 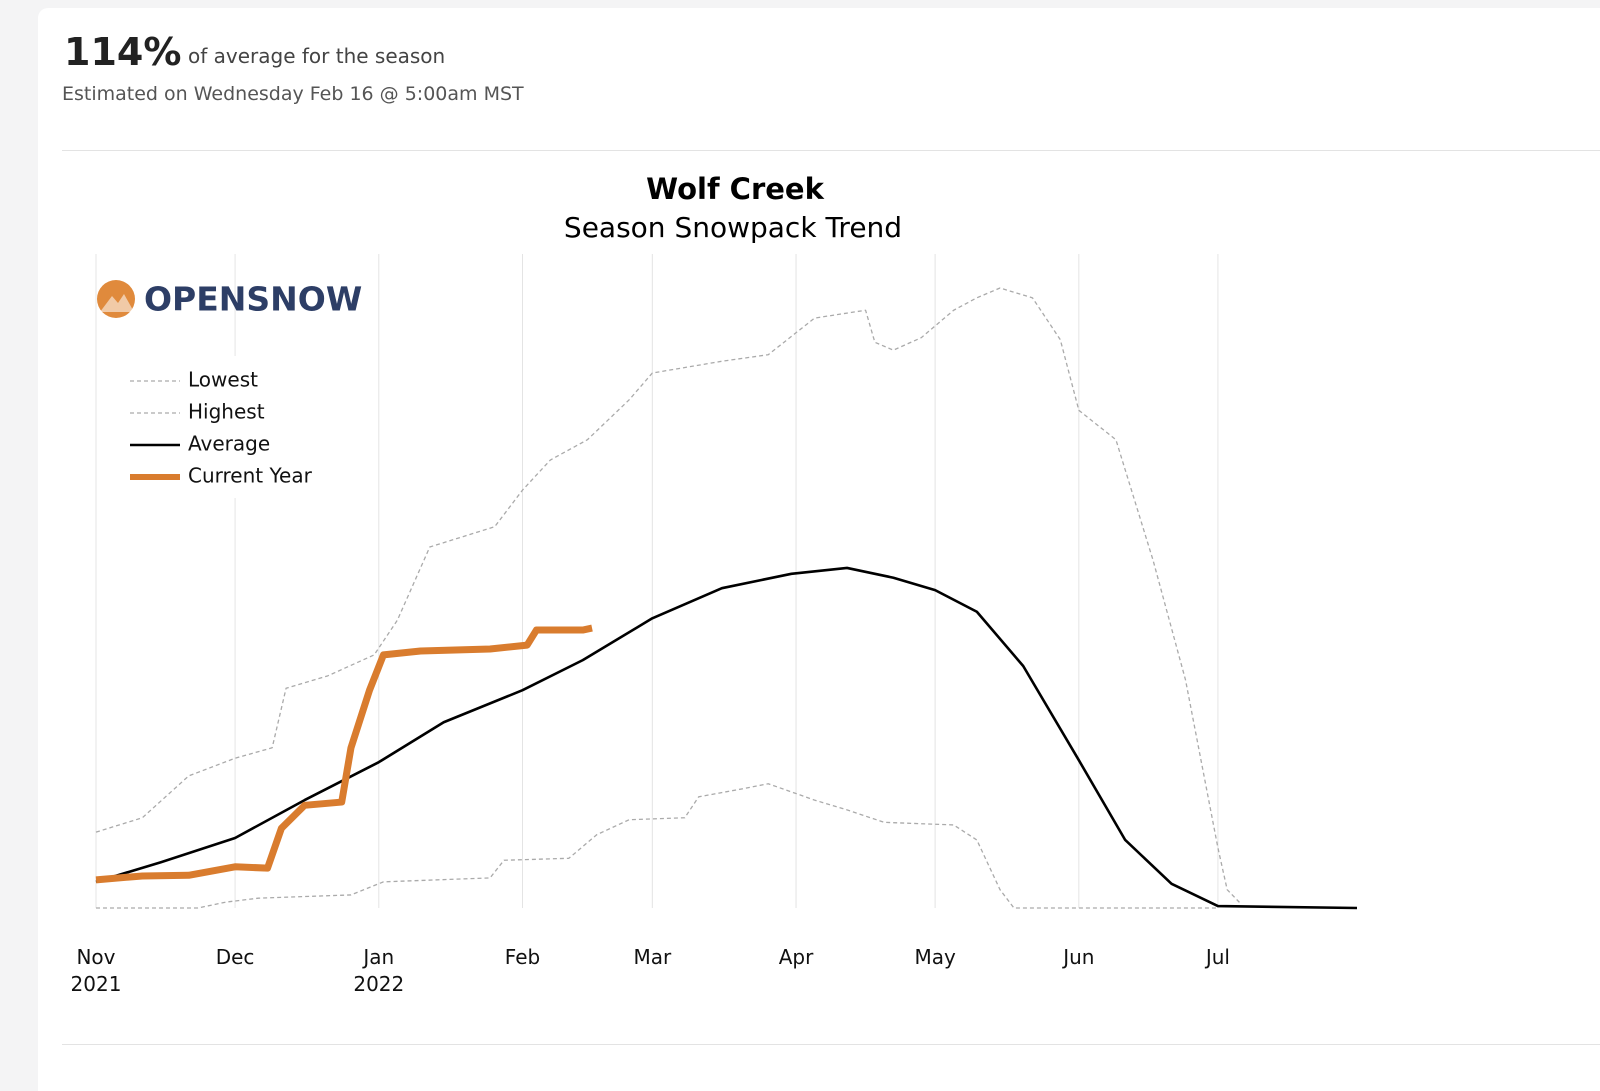 What do you see at coordinates (253, 299) in the screenshot?
I see `logo-text: OPENSNOW` at bounding box center [253, 299].